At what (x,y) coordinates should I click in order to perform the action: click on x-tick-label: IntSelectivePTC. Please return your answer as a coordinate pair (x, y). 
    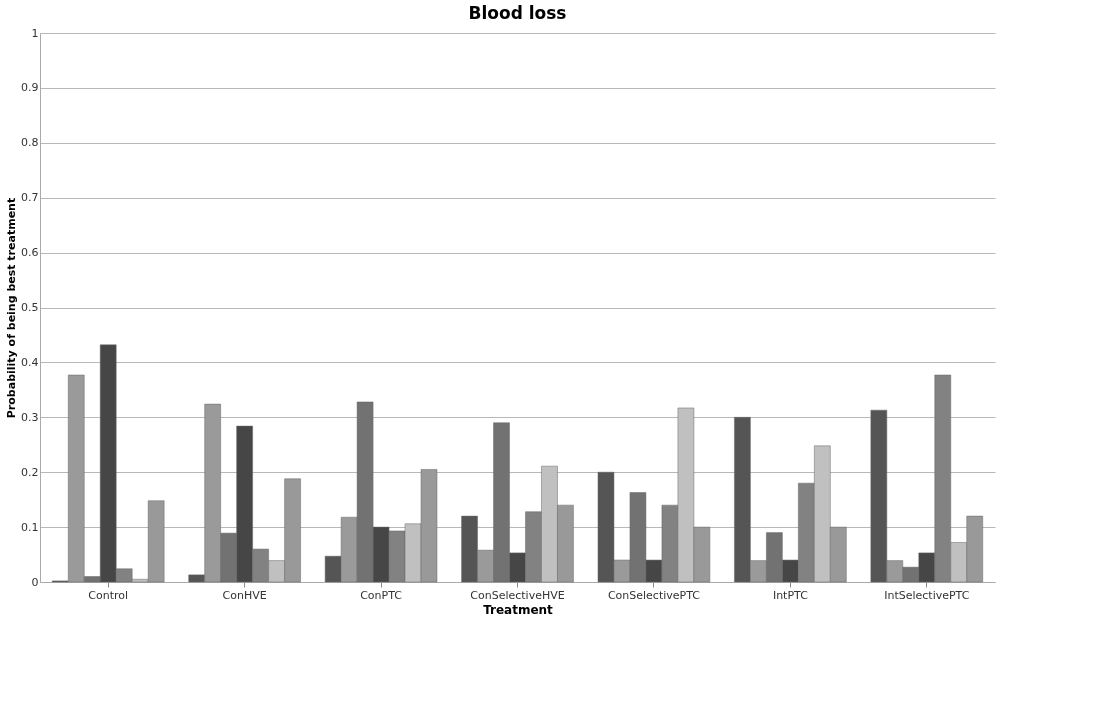
    Looking at the image, I should click on (927, 595).